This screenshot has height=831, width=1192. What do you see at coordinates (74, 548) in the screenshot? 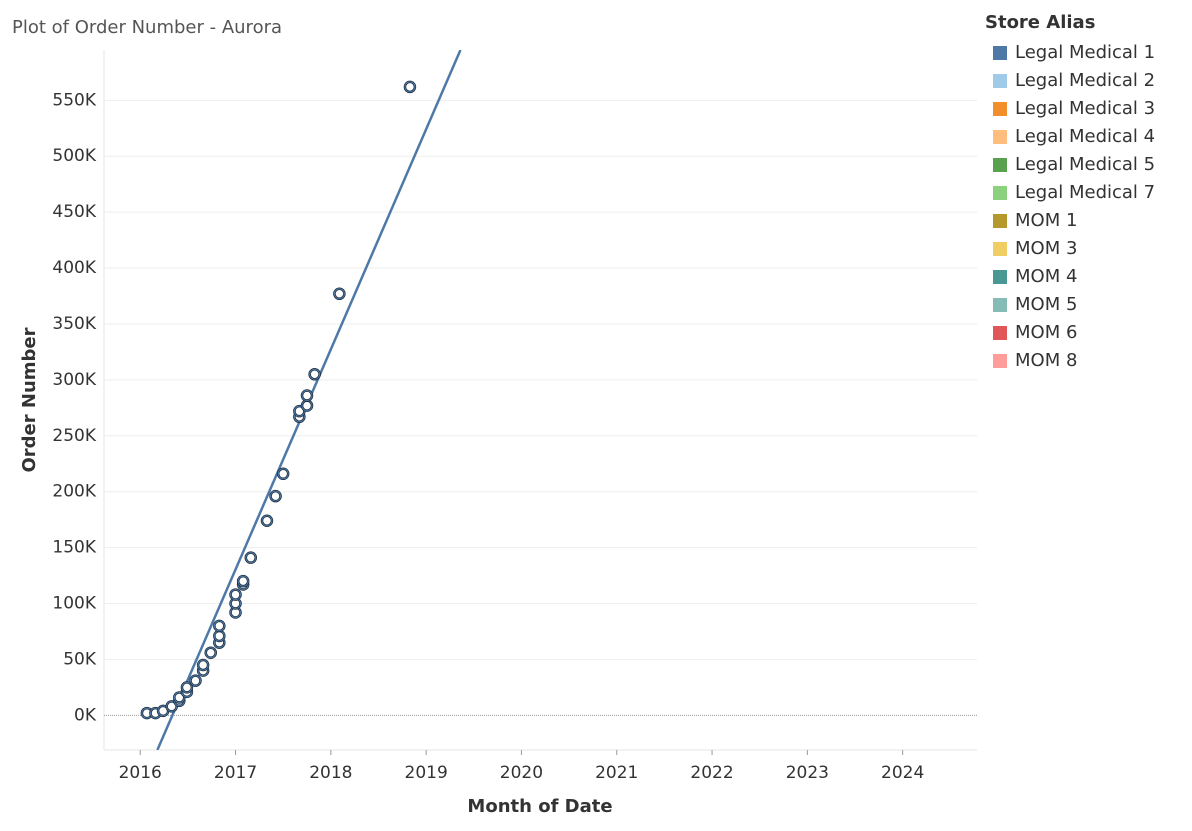
I see `y-tick-label: 150K` at bounding box center [74, 548].